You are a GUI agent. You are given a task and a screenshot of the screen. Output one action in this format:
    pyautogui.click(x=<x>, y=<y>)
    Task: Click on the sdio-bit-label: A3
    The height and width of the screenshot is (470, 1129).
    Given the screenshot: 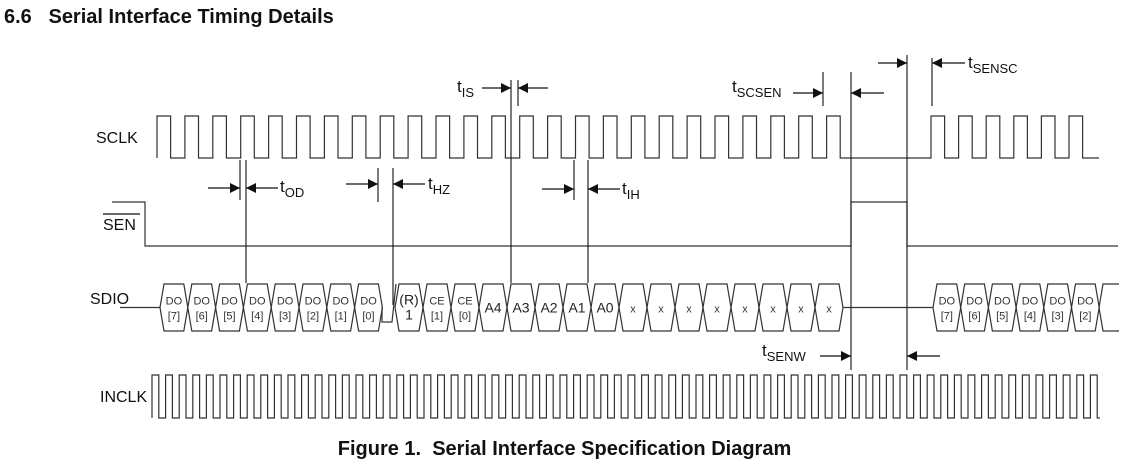 What is the action you would take?
    pyautogui.click(x=520, y=308)
    